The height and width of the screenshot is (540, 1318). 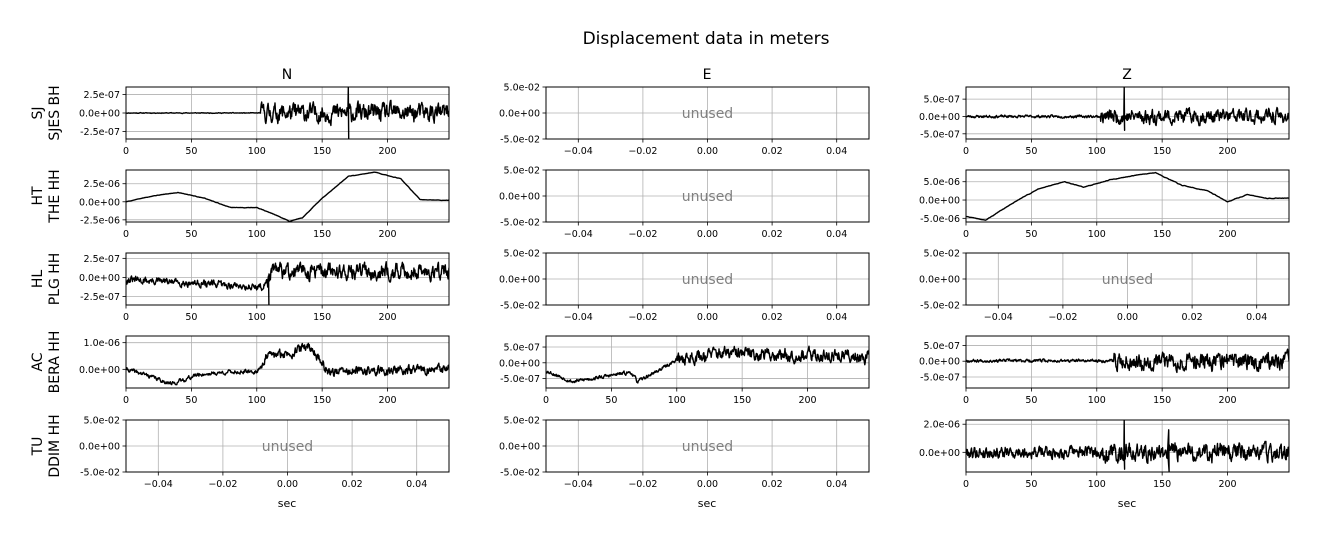 I want to click on subplot-ac-n: 0.0e+00 1.0e-06 0 50 100 150 200, so click(x=264, y=370).